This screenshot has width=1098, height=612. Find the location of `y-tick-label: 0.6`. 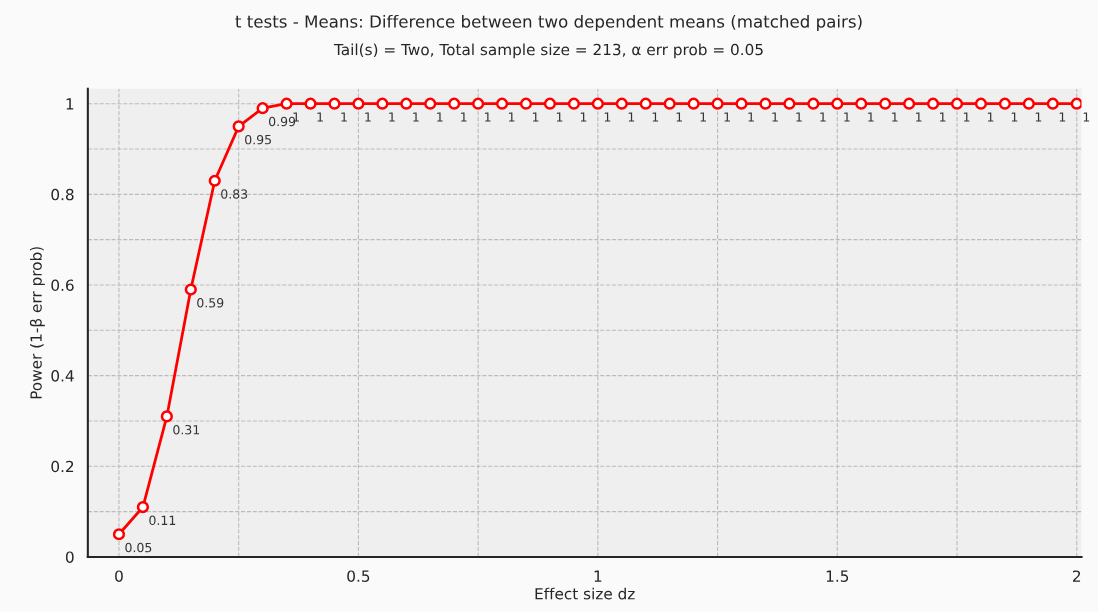

y-tick-label: 0.6 is located at coordinates (62, 285).